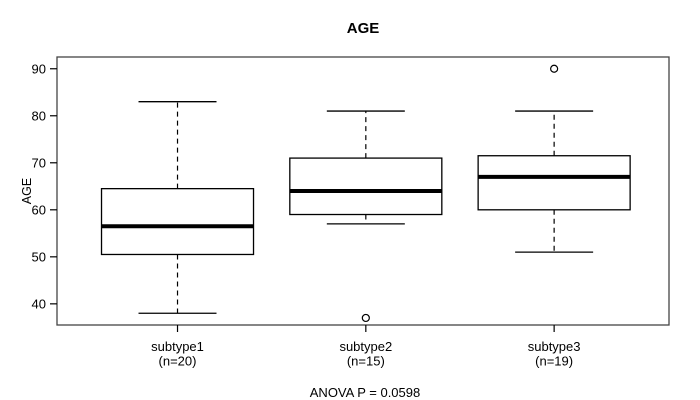 The image size is (700, 400). What do you see at coordinates (177, 221) in the screenshot?
I see `iqr-box-subtype1` at bounding box center [177, 221].